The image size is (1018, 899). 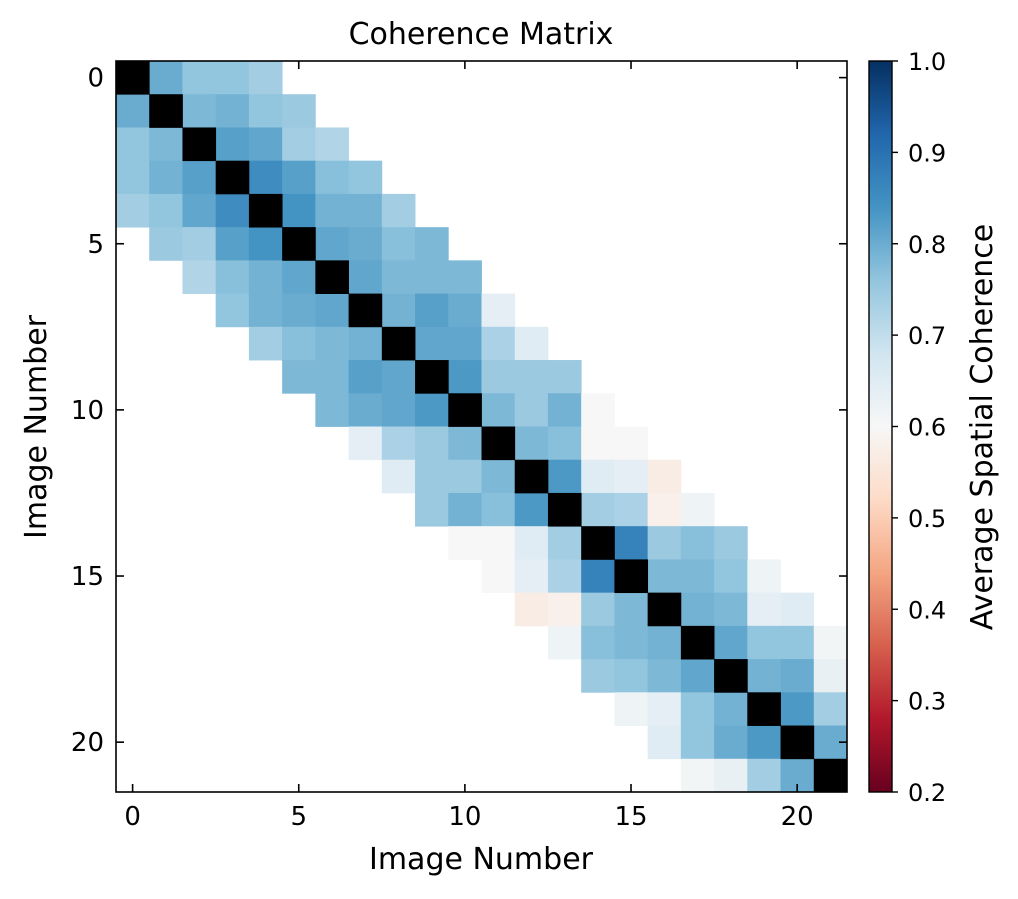 I want to click on colorbar-tick-label: 0.8, so click(x=927, y=245).